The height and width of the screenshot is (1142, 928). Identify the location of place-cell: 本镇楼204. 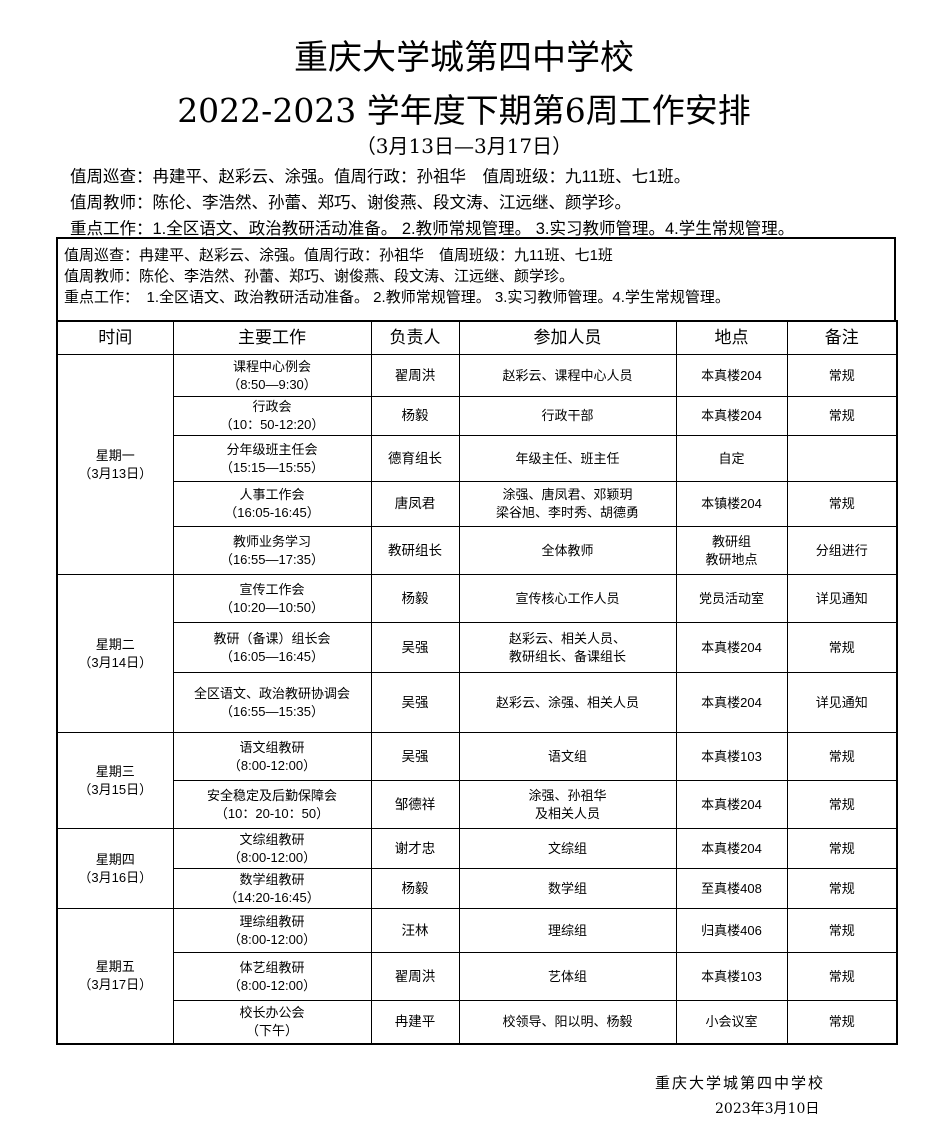
(731, 504).